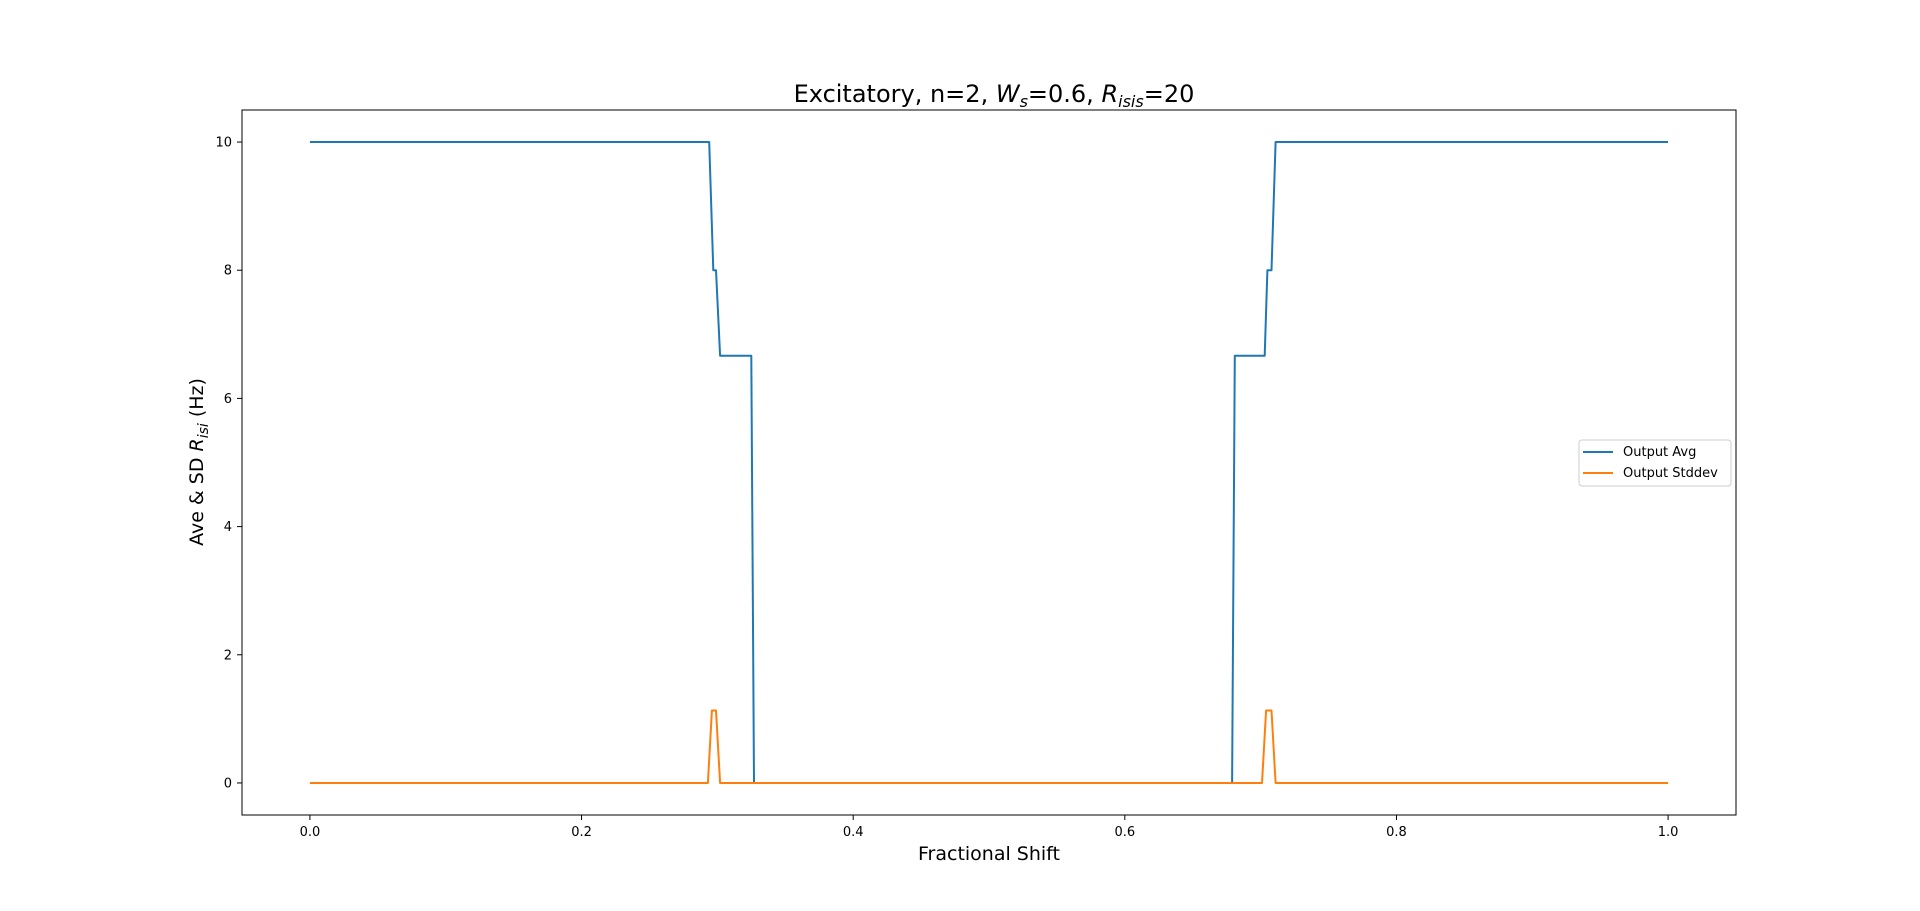 This screenshot has width=1920, height=911. I want to click on legend: Output Avg Output Stddev, so click(1655, 463).